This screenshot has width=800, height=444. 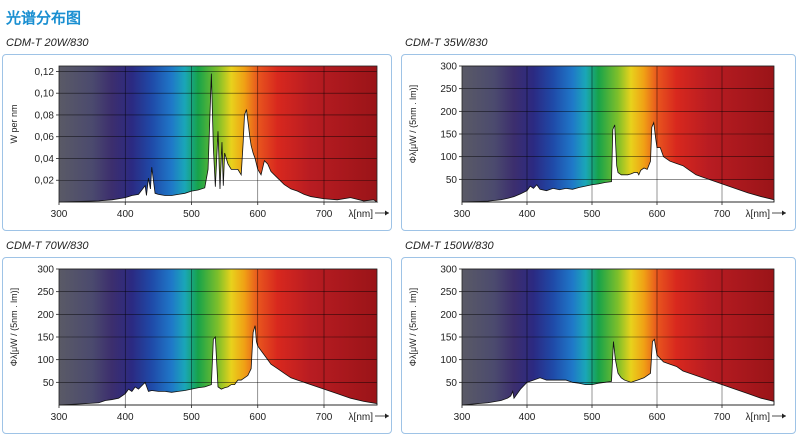 What do you see at coordinates (45, 115) in the screenshot?
I see `y-tick-label: 0,08` at bounding box center [45, 115].